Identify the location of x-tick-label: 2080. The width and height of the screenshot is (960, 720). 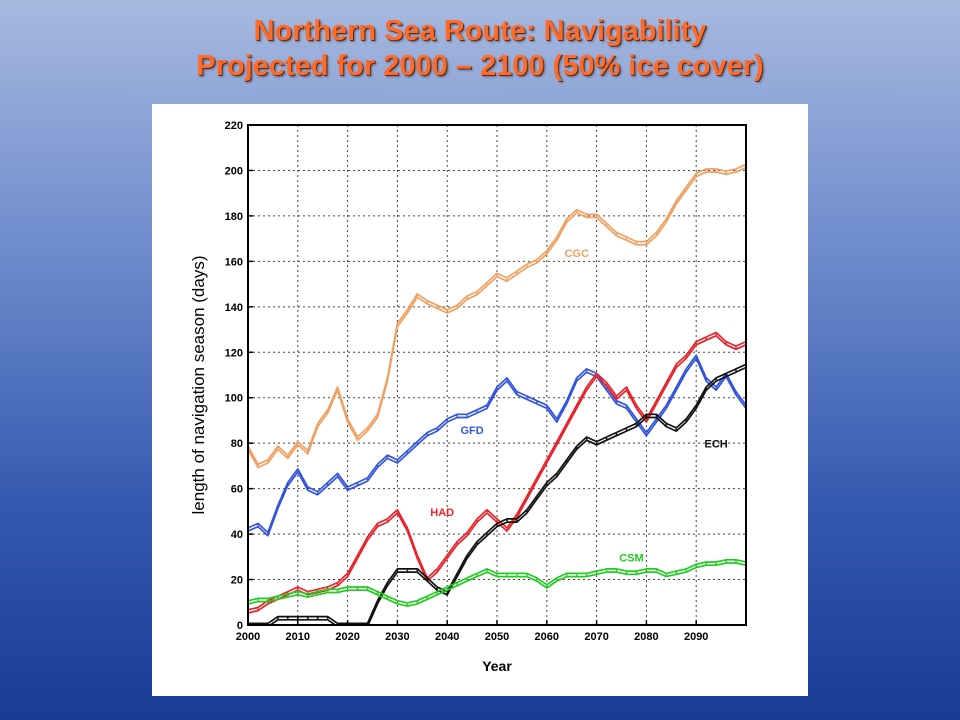
(646, 637).